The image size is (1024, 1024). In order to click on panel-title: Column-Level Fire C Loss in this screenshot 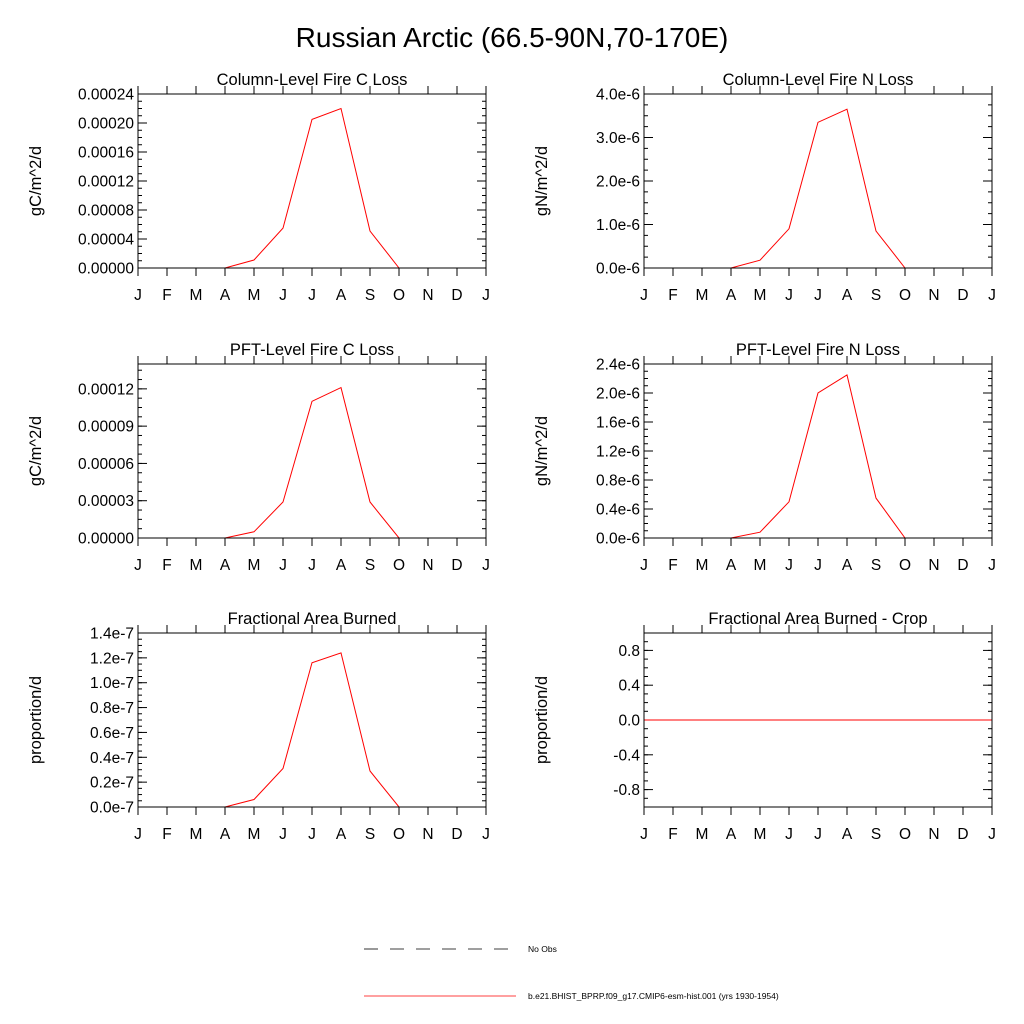, I will do `click(312, 80)`.